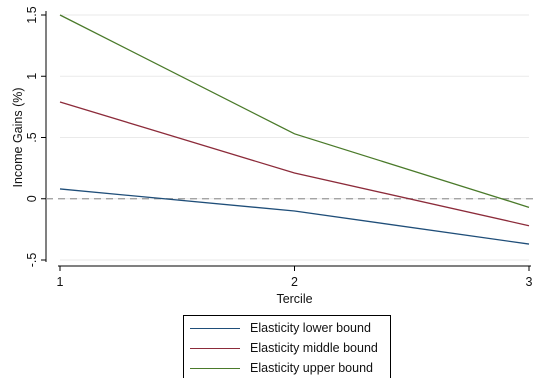  Describe the element at coordinates (32, 14) in the screenshot. I see `y-tick-label-4: 1.5` at that location.